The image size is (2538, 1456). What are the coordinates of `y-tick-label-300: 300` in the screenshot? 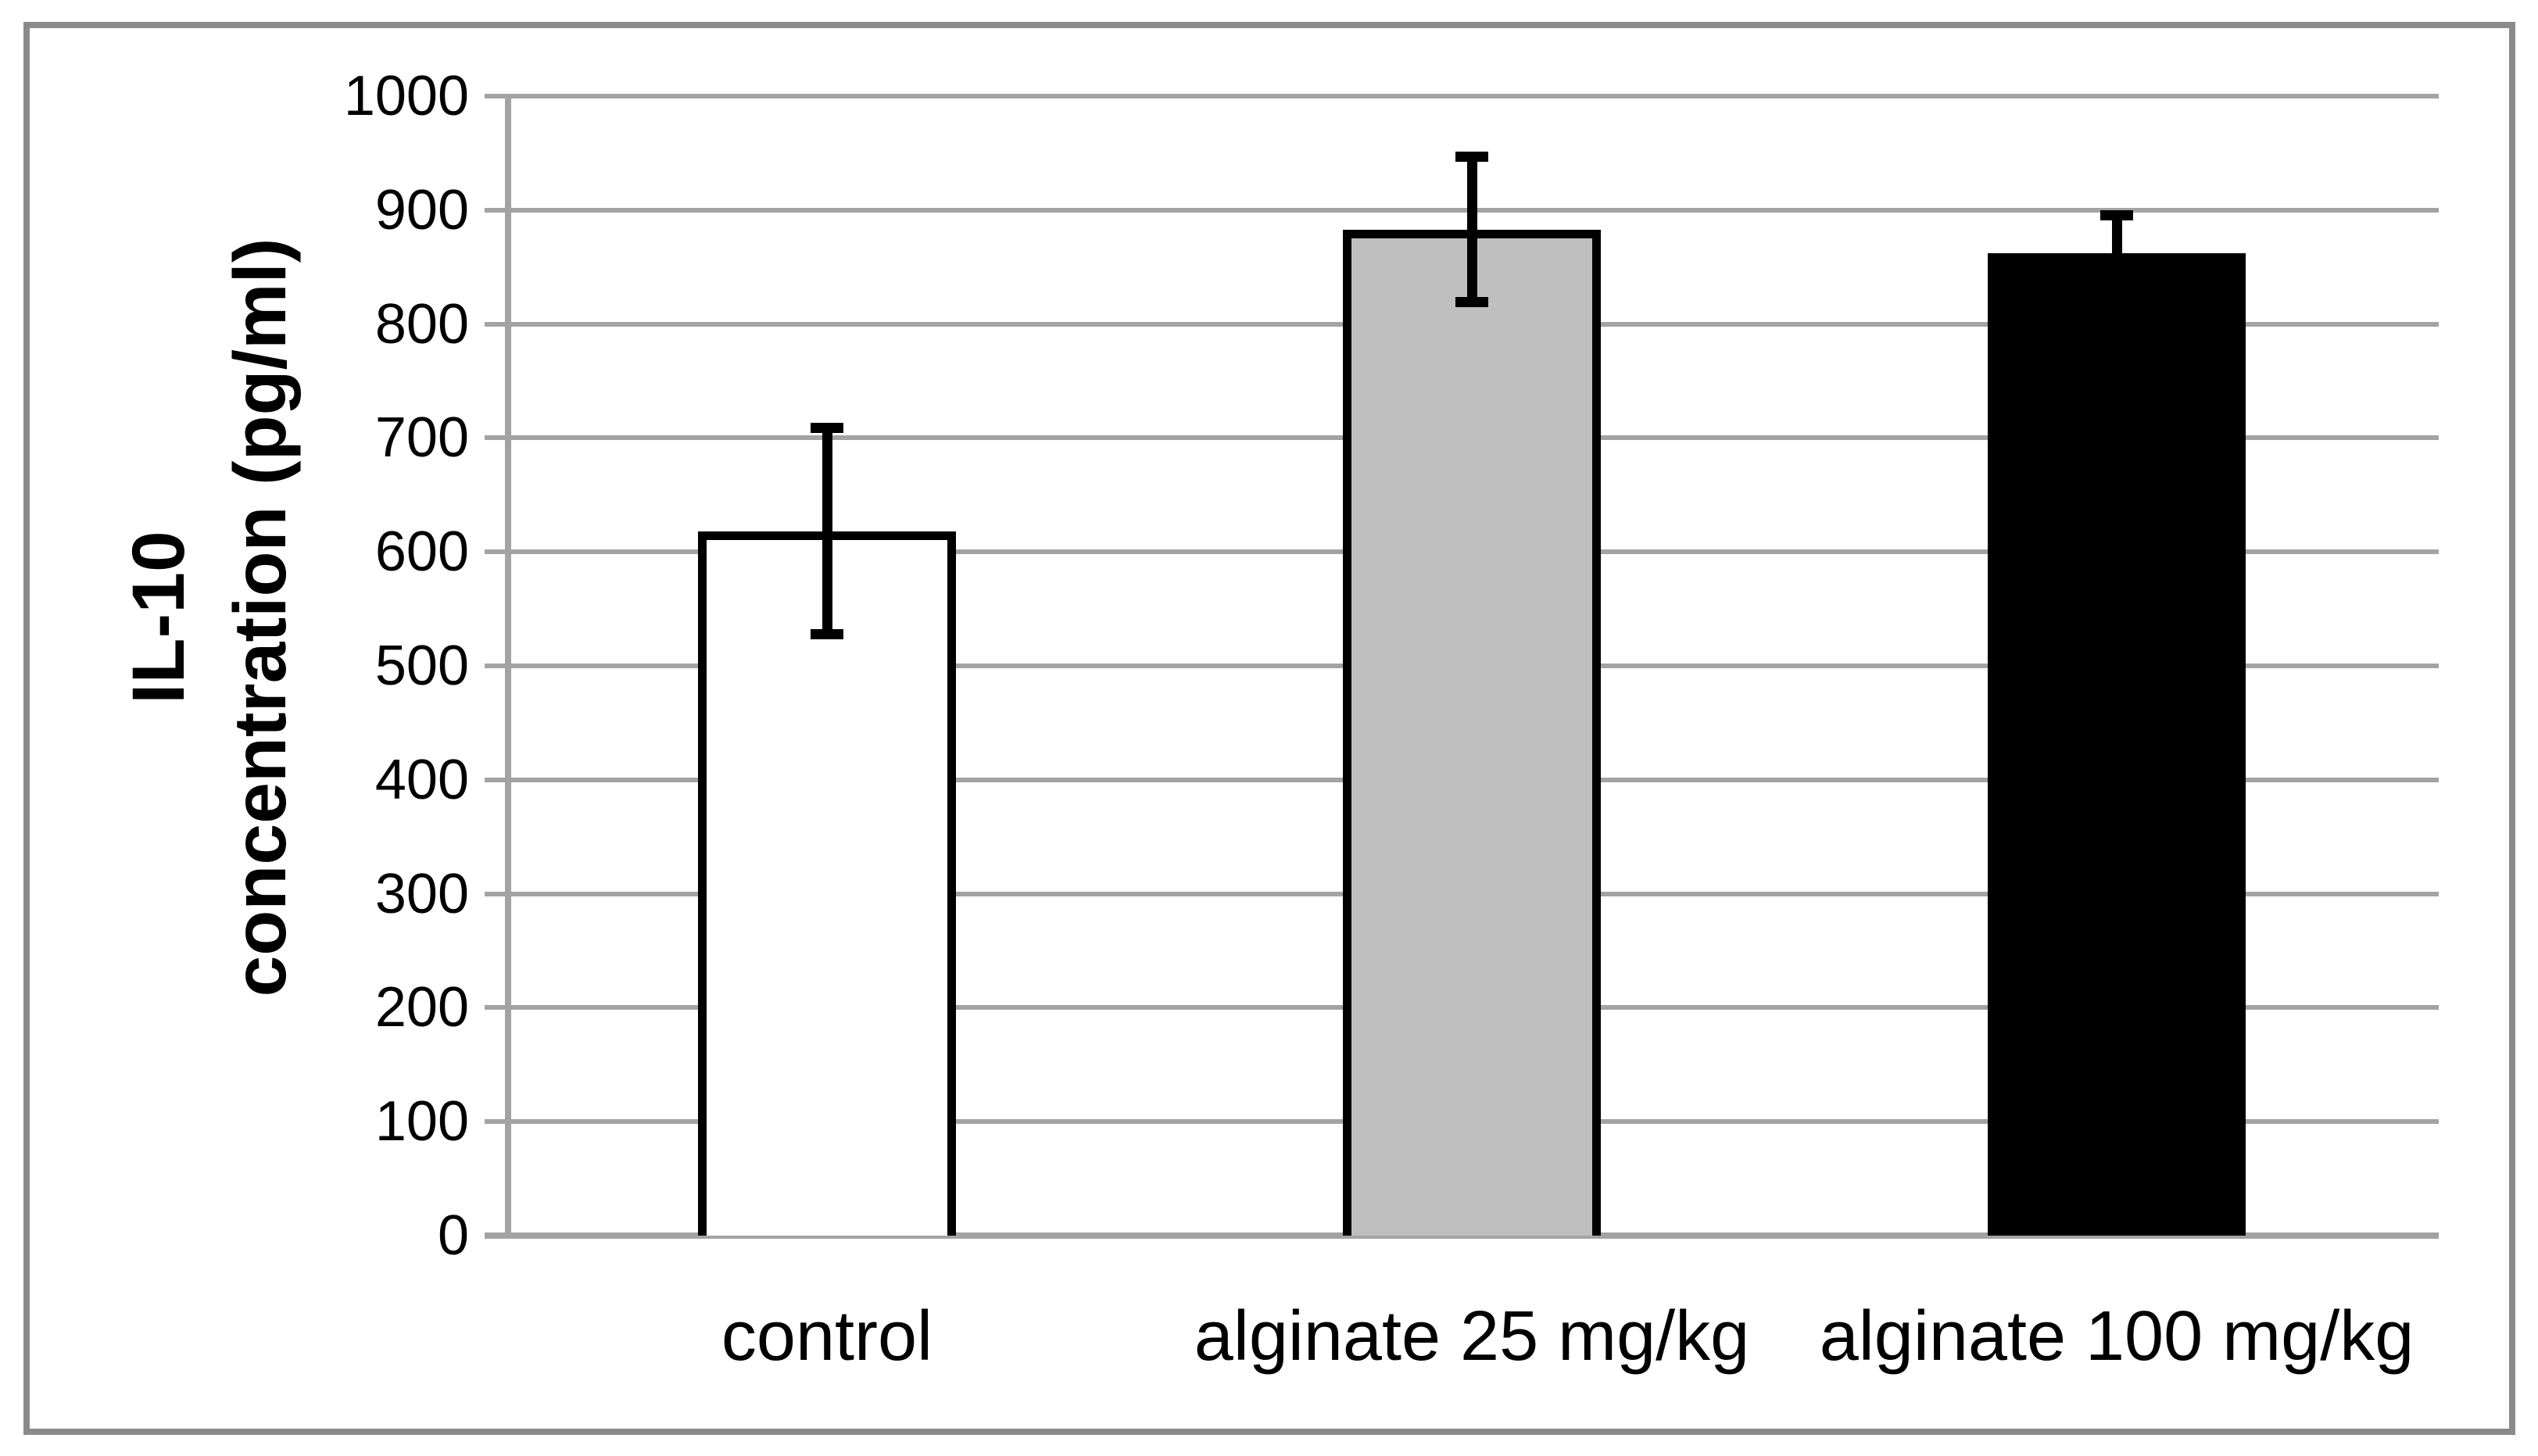 It's located at (421, 894).